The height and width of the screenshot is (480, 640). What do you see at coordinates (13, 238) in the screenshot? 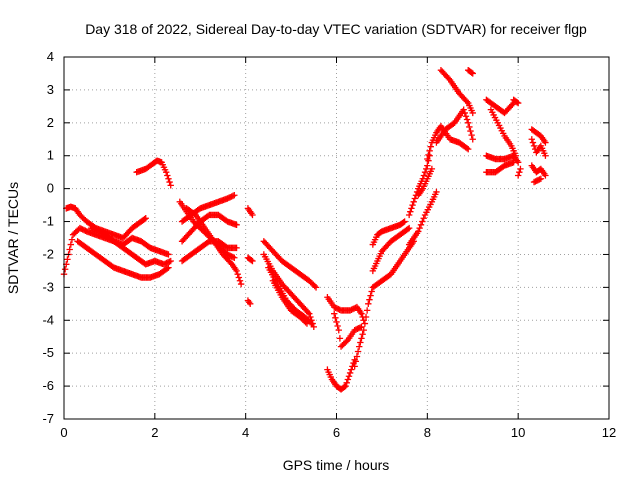
I see `y-axis-label: SDTVAR / TECUs` at bounding box center [13, 238].